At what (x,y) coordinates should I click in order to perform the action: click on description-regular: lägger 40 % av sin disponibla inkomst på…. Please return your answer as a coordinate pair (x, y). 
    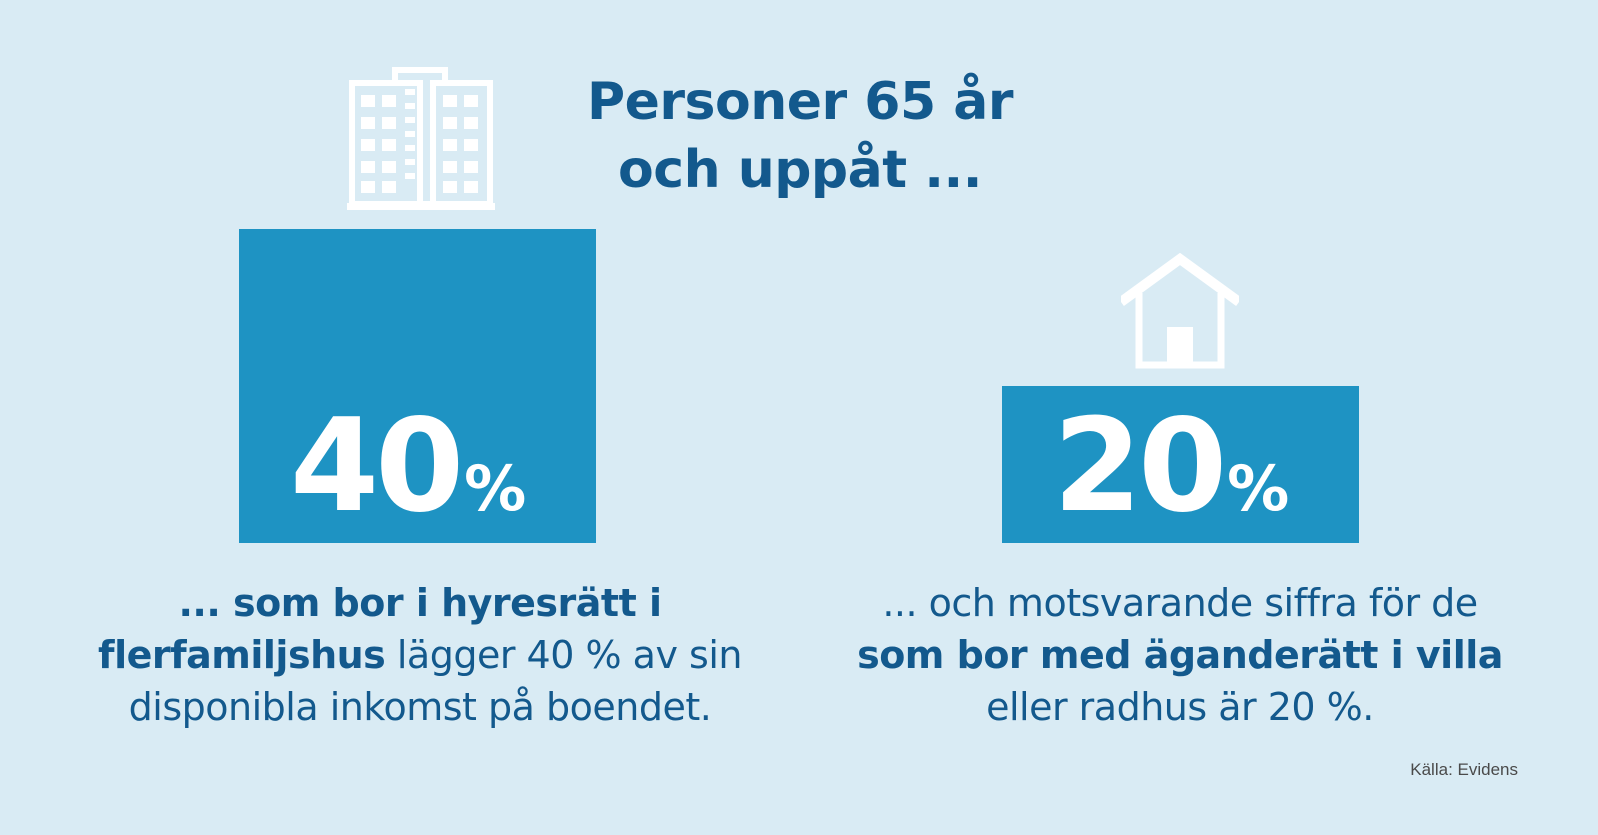
    Looking at the image, I should click on (435, 681).